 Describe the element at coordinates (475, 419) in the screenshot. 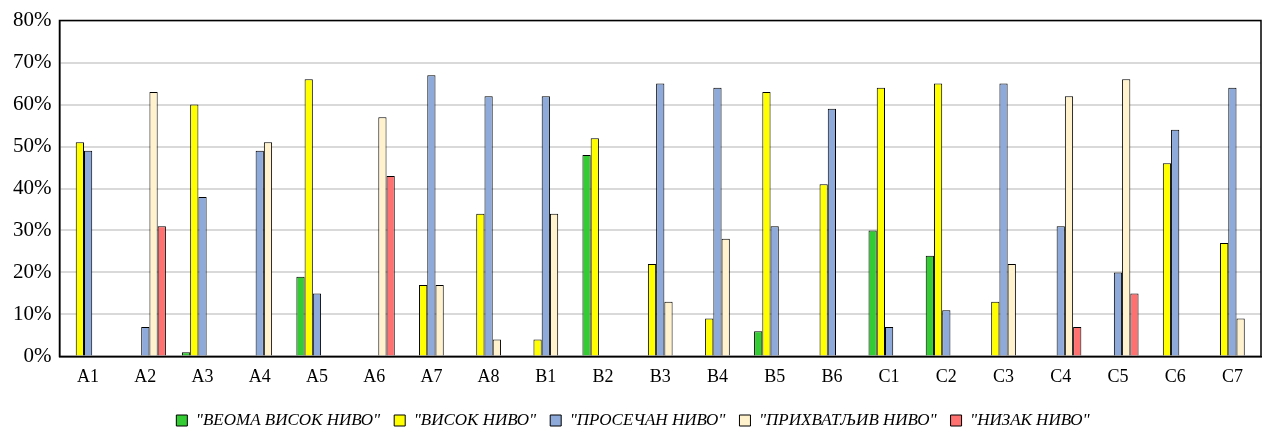

I see `legend-label: "ВИСОК НИВО"` at that location.